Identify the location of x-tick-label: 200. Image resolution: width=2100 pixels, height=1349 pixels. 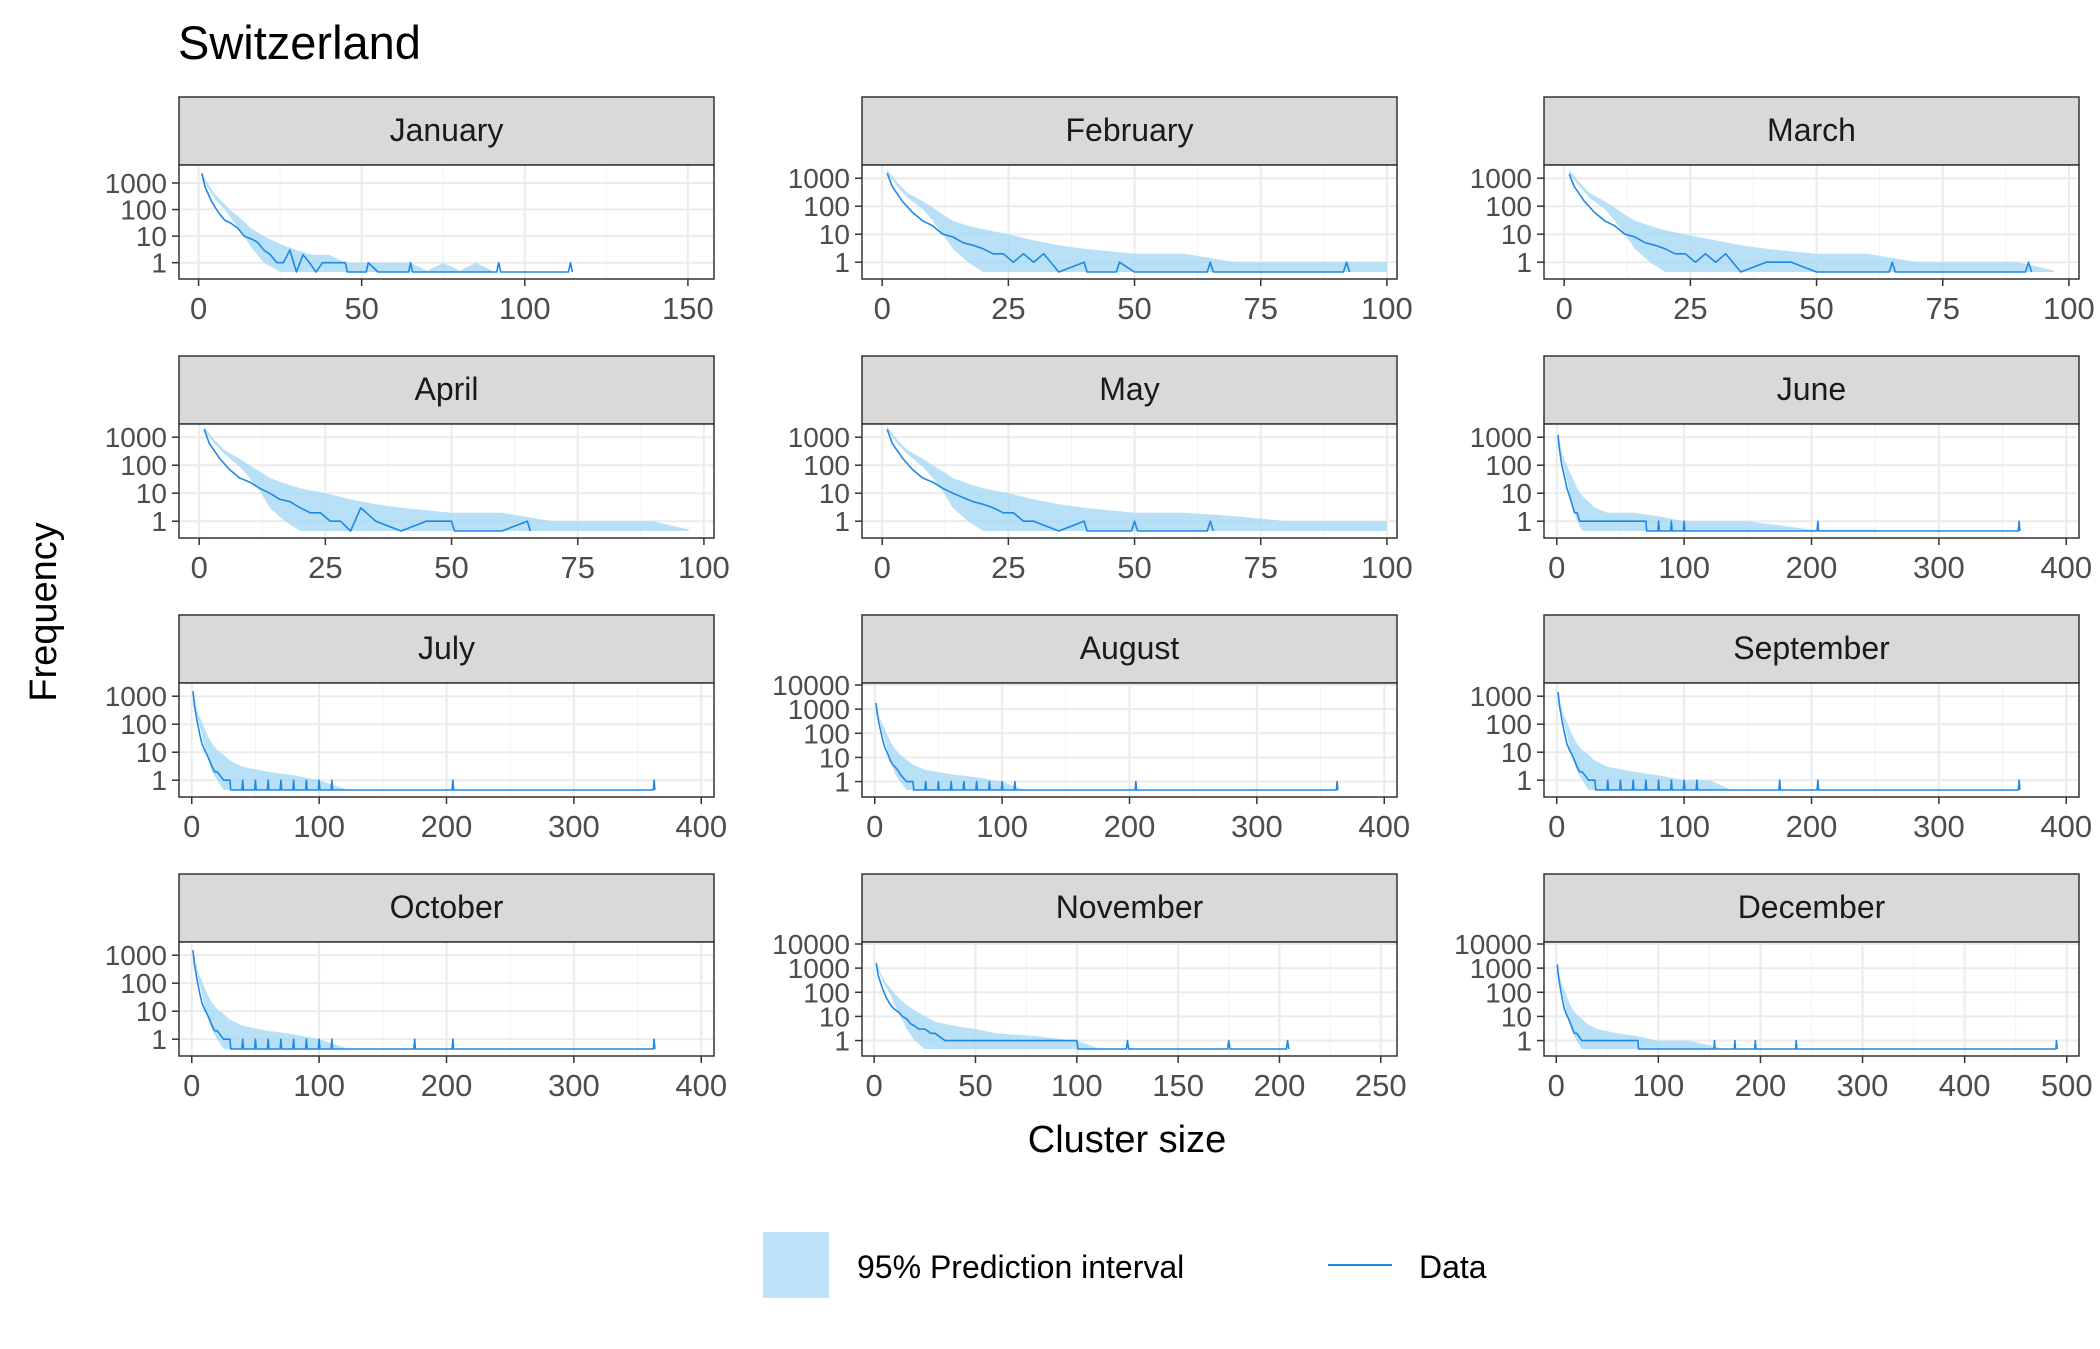
(1761, 1085).